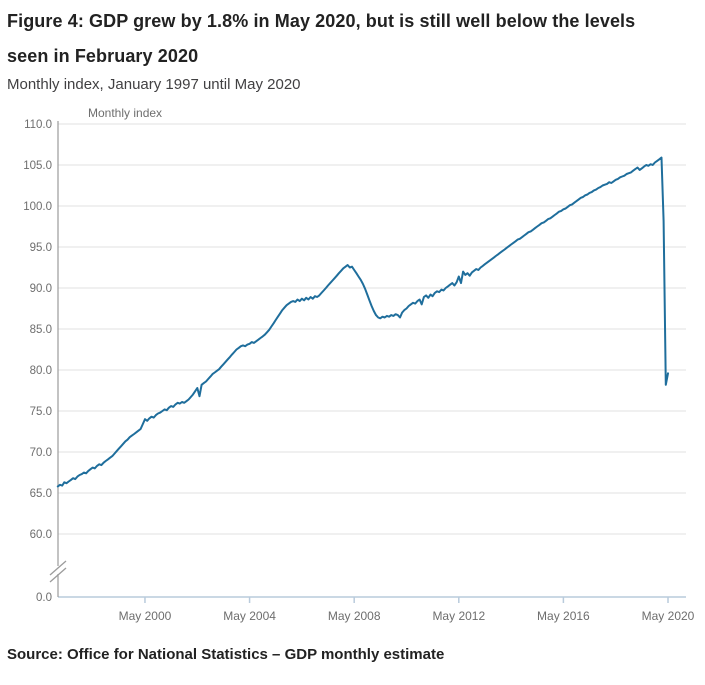  What do you see at coordinates (41, 412) in the screenshot?
I see `y-tick-label: 75.0` at bounding box center [41, 412].